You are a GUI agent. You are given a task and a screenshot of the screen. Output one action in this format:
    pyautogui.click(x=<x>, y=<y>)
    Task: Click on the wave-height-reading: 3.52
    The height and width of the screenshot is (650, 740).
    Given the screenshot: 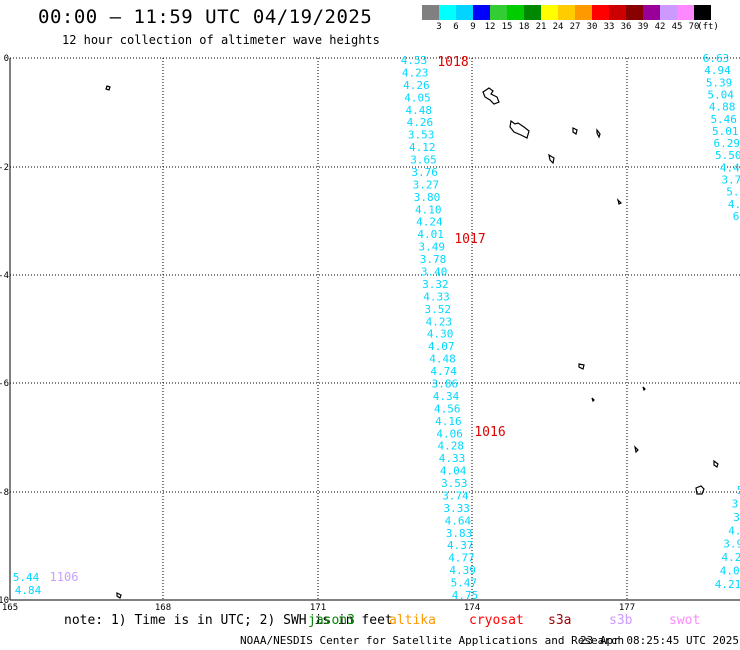 What is the action you would take?
    pyautogui.click(x=437, y=309)
    